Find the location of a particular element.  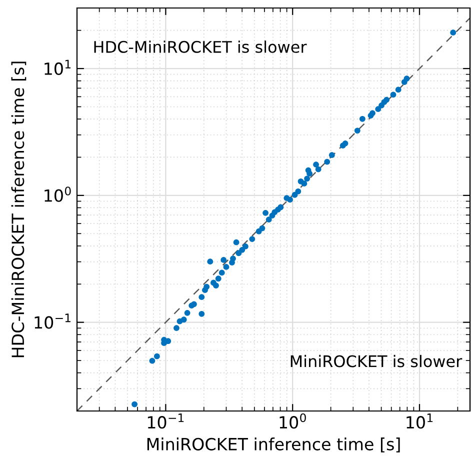

x-tick-label: 10$^{0}$ is located at coordinates (293, 421).